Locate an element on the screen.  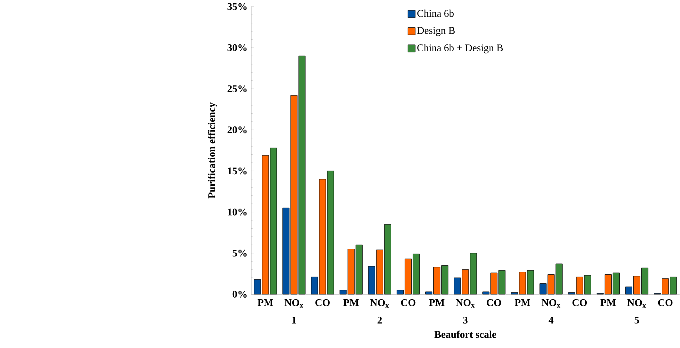
legend-label: Design B is located at coordinates (436, 31).